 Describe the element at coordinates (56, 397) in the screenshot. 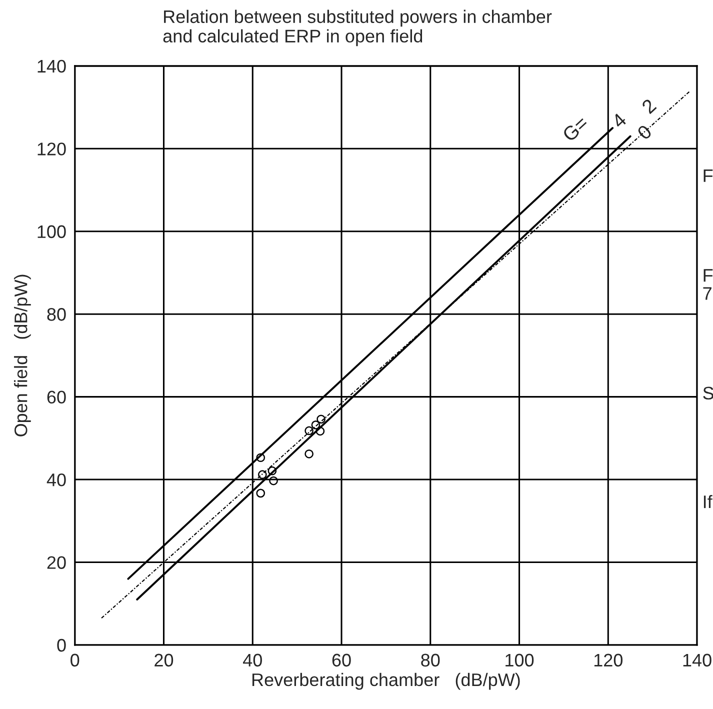

I see `y-tick-label: 60` at that location.